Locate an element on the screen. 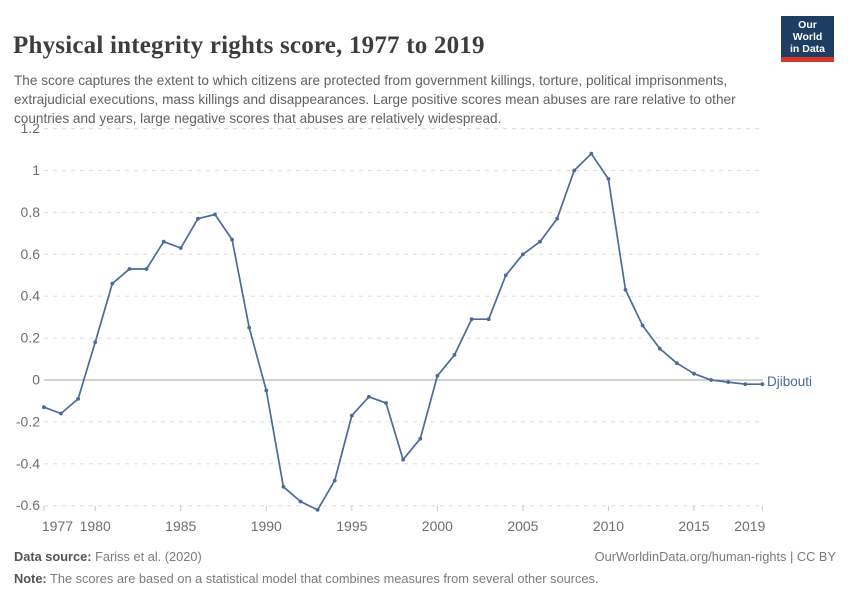  y-tick-label: 1.2 is located at coordinates (31, 128).